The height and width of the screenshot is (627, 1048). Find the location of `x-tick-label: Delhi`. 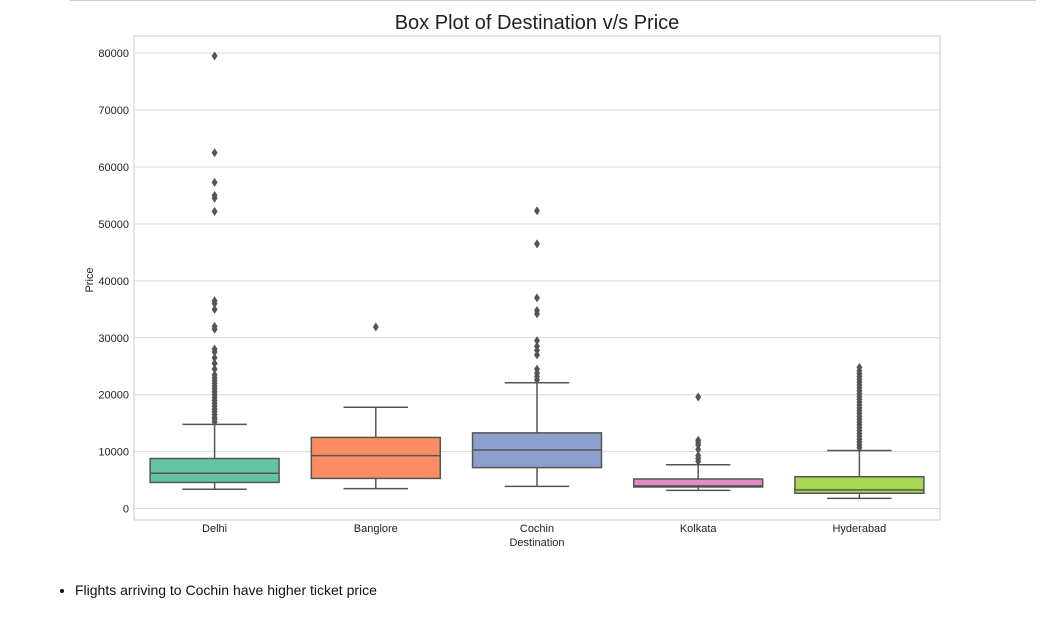

x-tick-label: Delhi is located at coordinates (214, 529).